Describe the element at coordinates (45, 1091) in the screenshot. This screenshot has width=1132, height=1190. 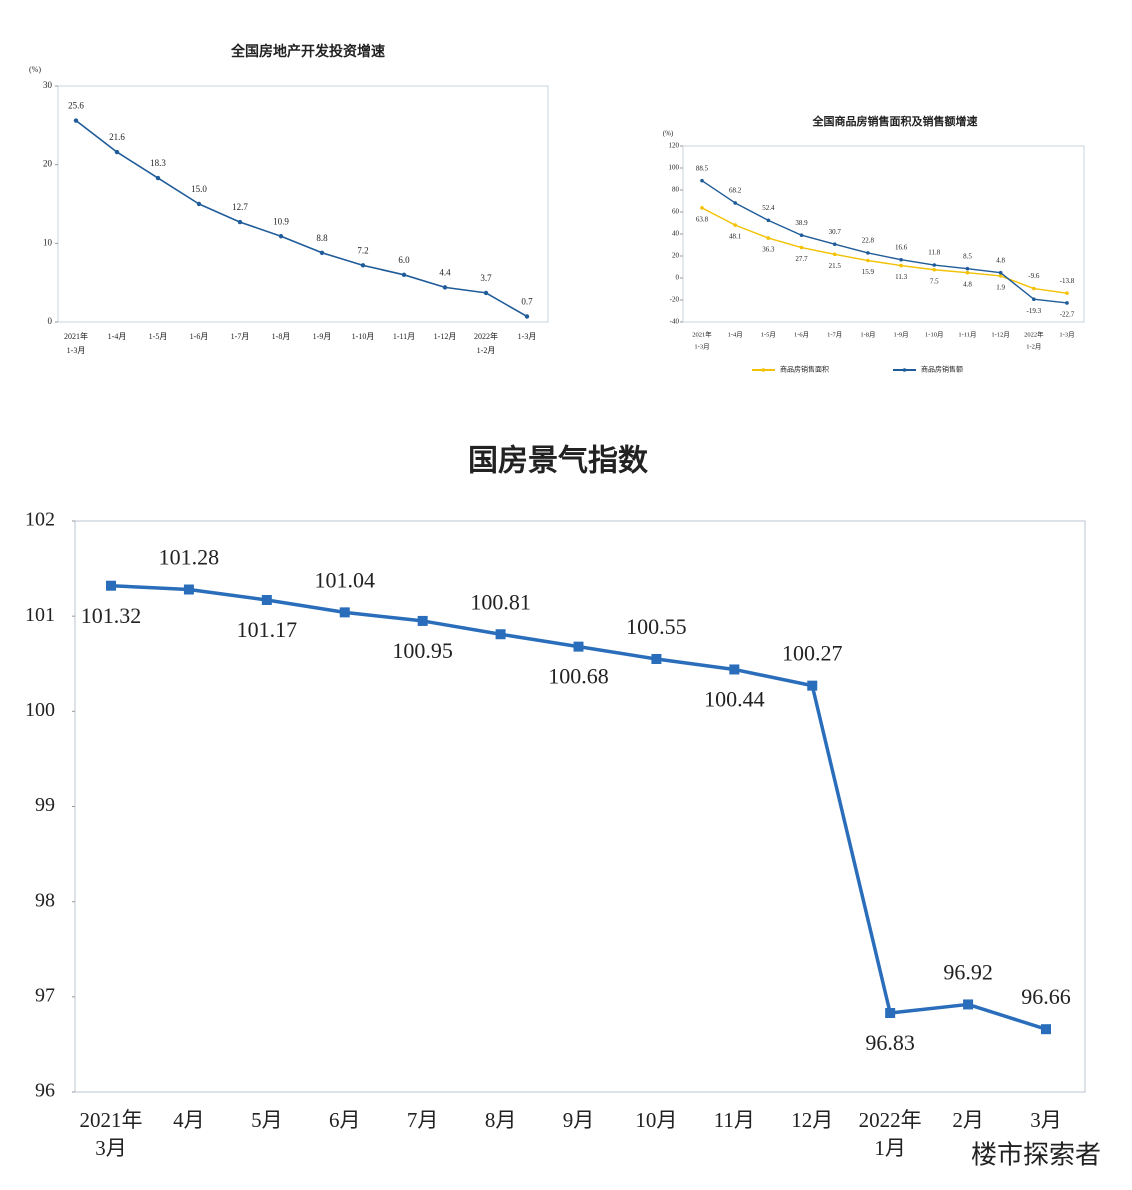
I see `y-tick-label: 96` at that location.